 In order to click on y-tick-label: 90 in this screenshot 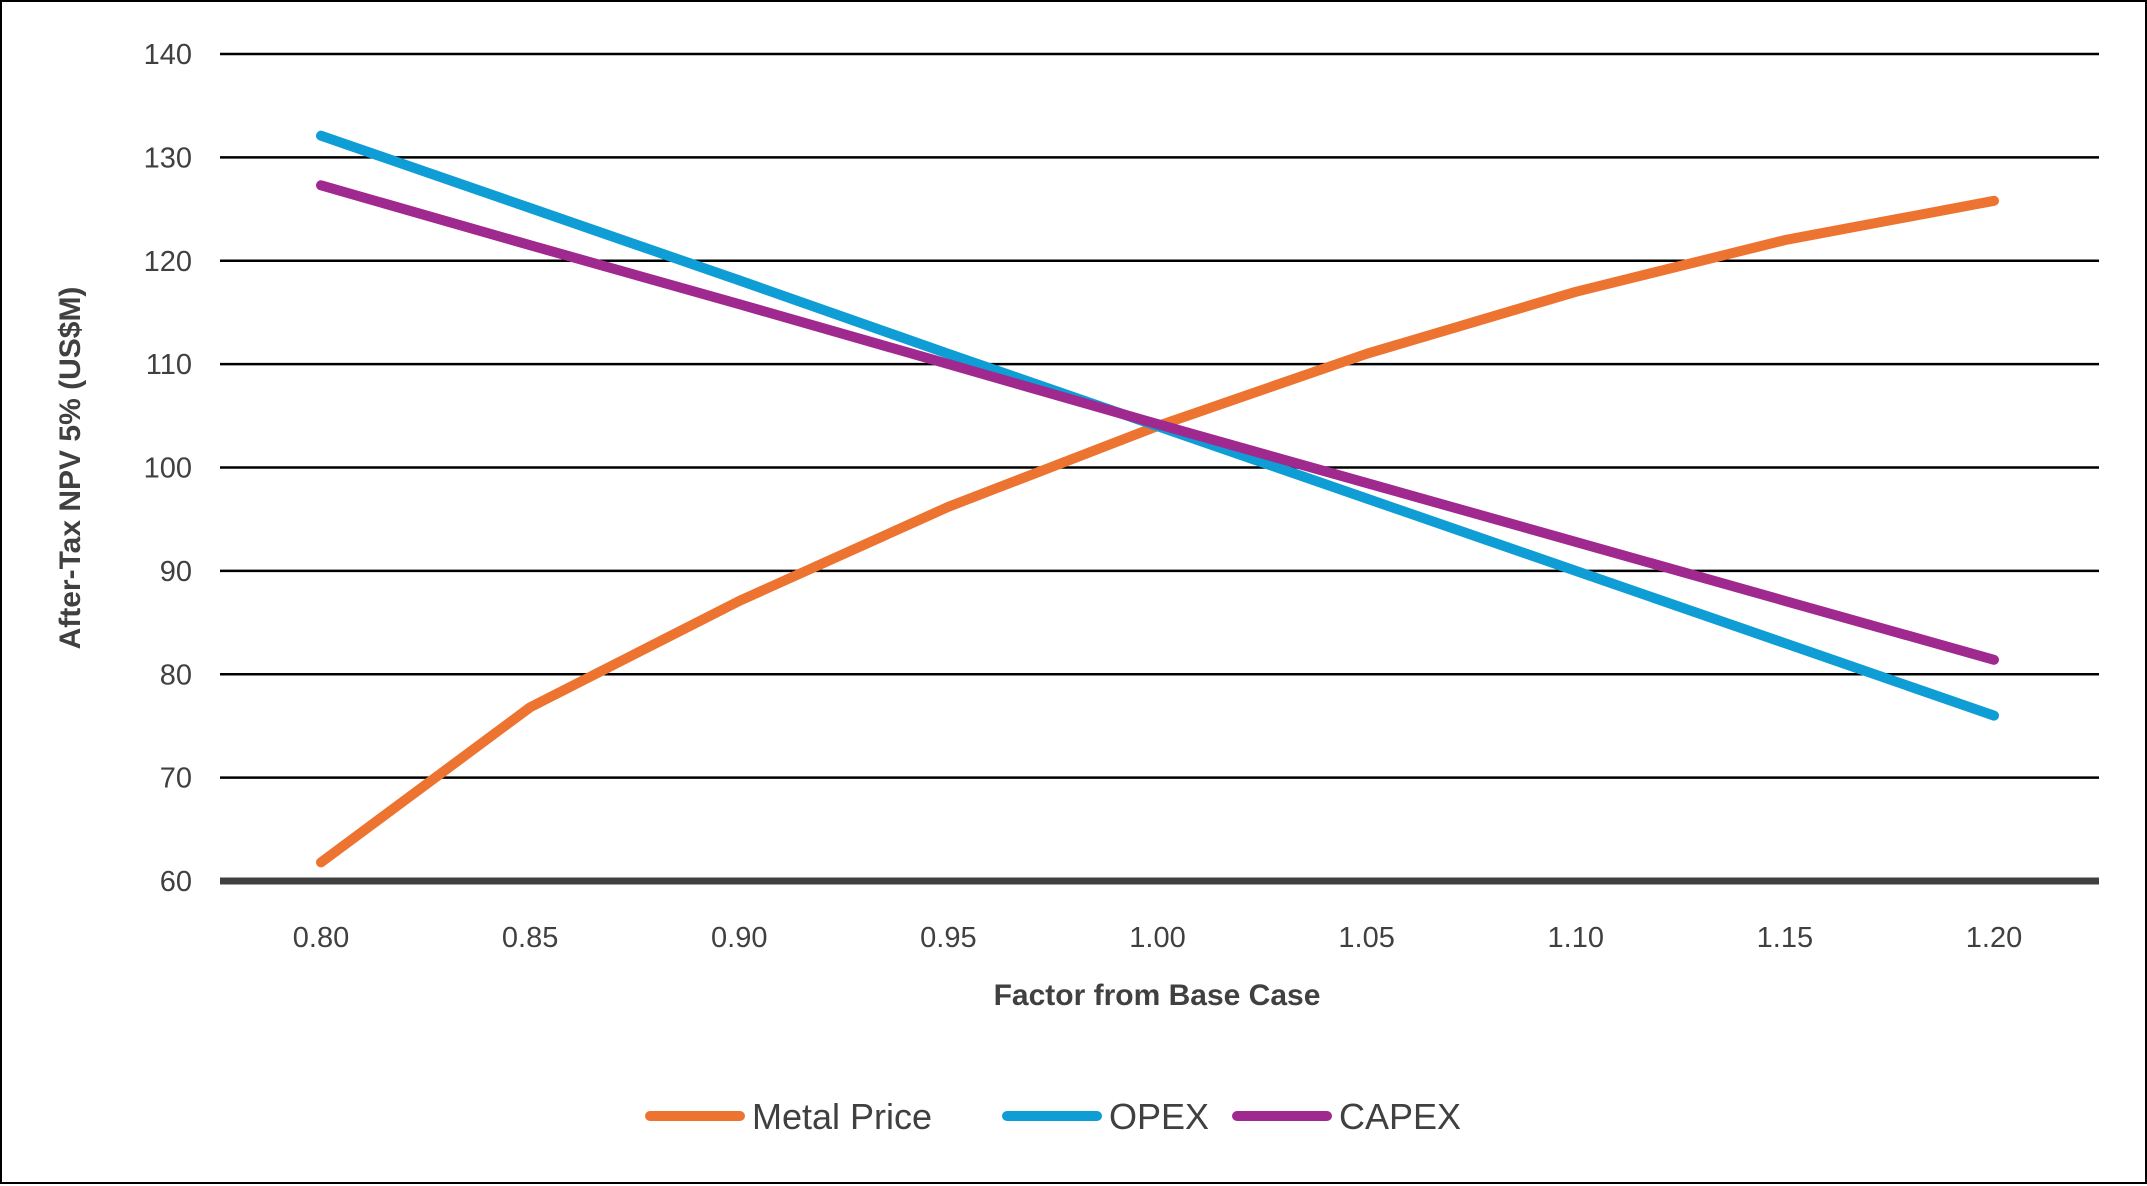, I will do `click(176, 572)`.